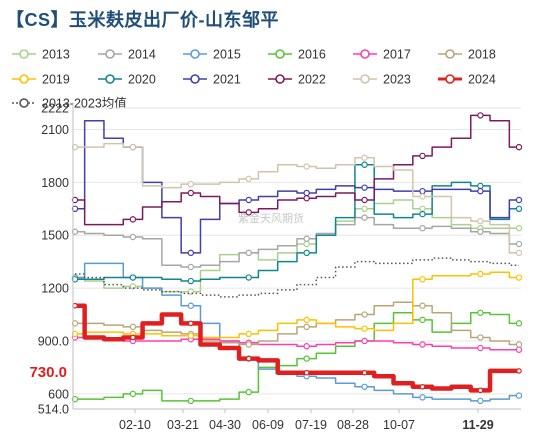  I want to click on series-2018, so click(297, 324).